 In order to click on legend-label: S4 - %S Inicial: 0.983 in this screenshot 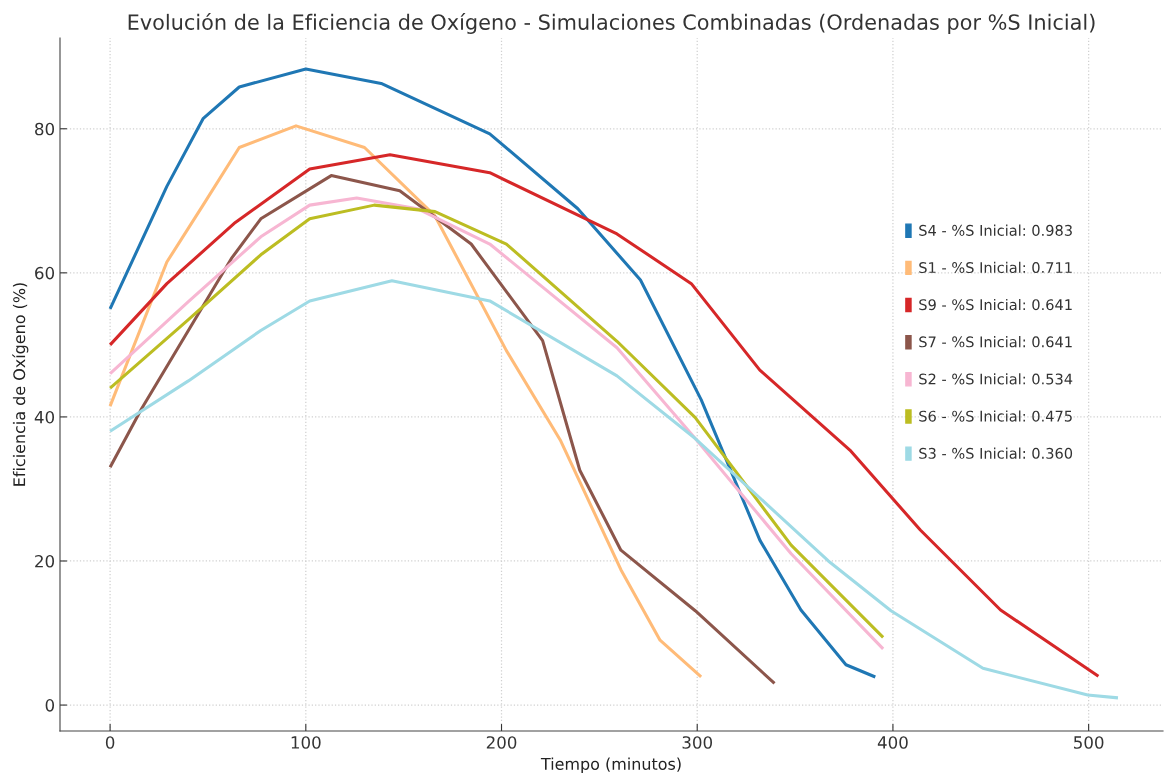, I will do `click(995, 230)`.